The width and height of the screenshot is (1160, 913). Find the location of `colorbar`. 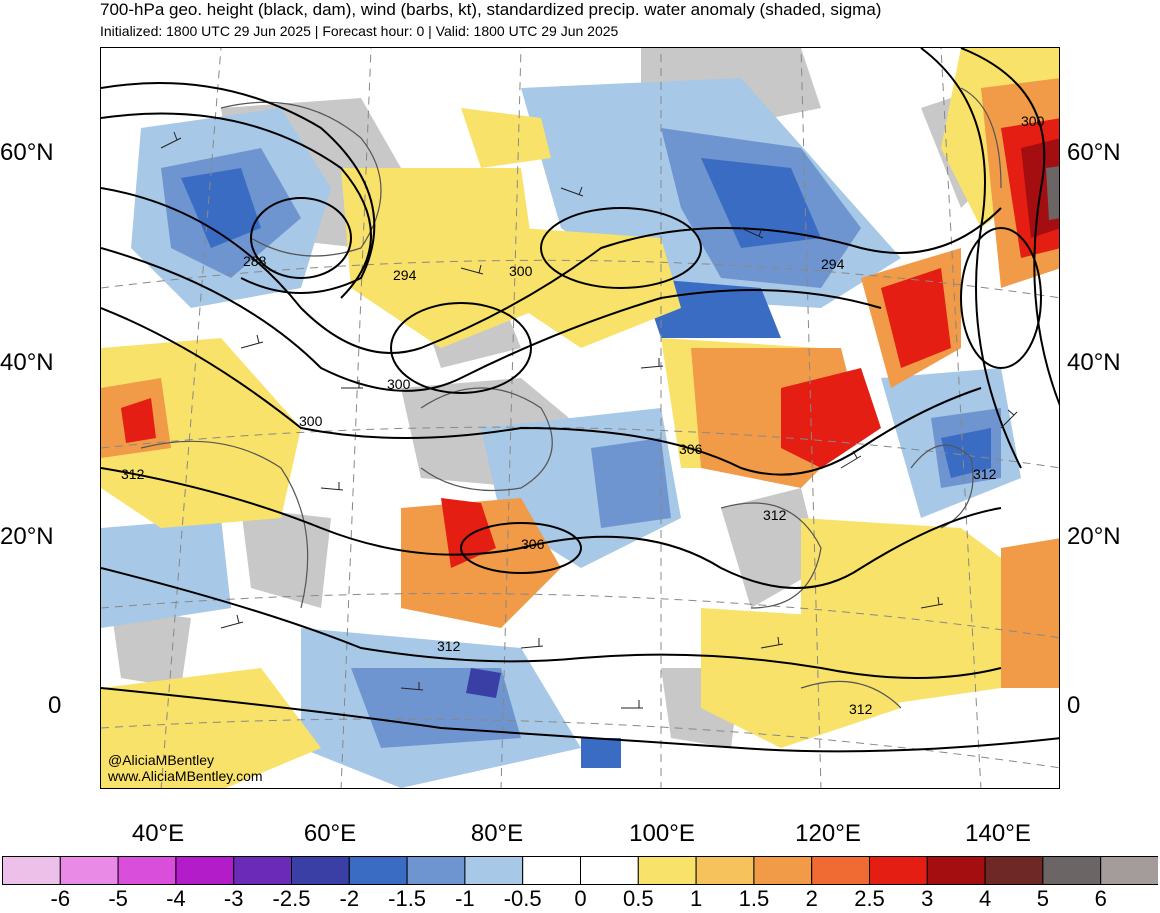

colorbar is located at coordinates (580, 870).